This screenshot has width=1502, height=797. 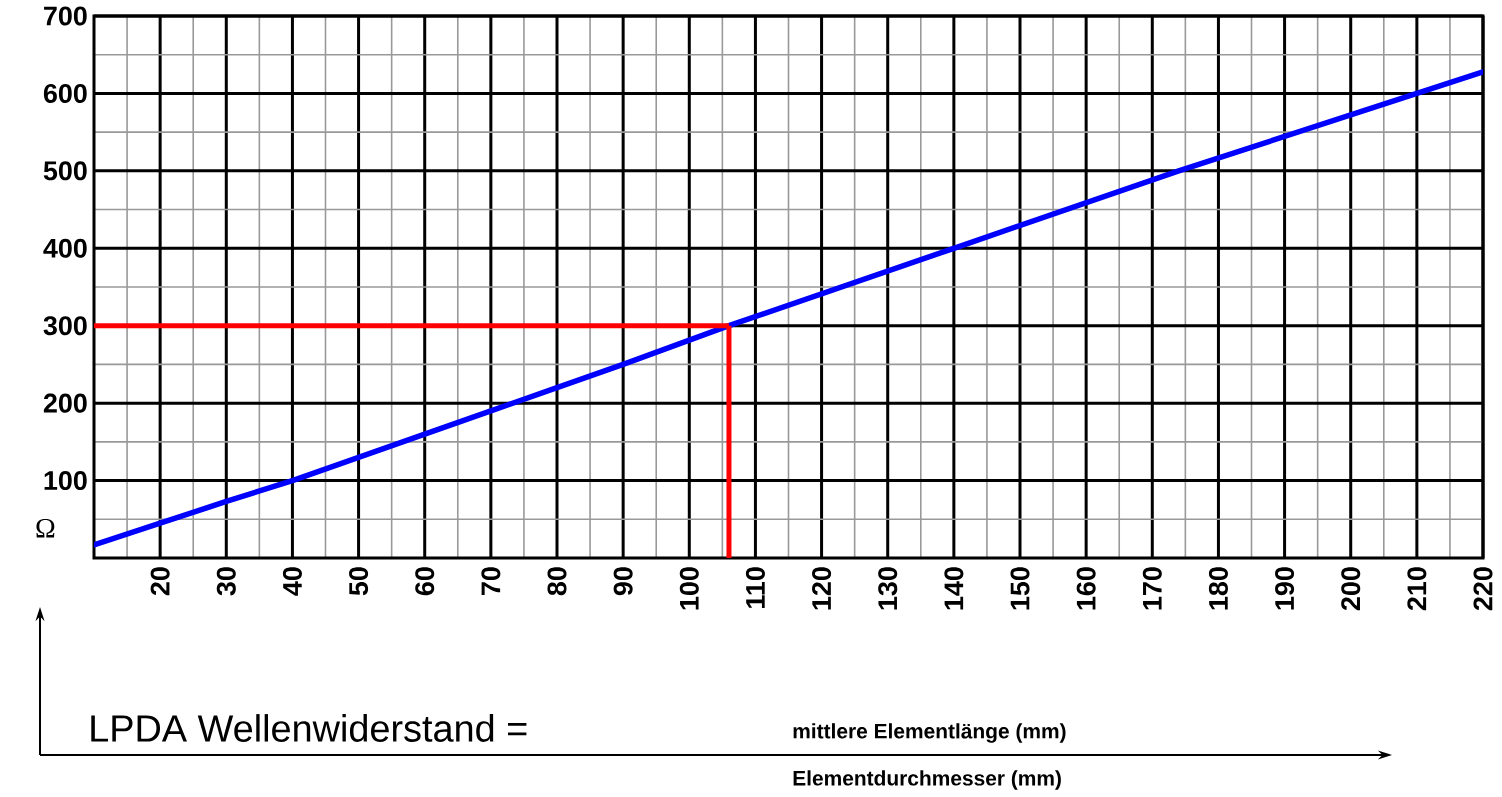 What do you see at coordinates (1086, 588) in the screenshot?
I see `x-tick-label: 160` at bounding box center [1086, 588].